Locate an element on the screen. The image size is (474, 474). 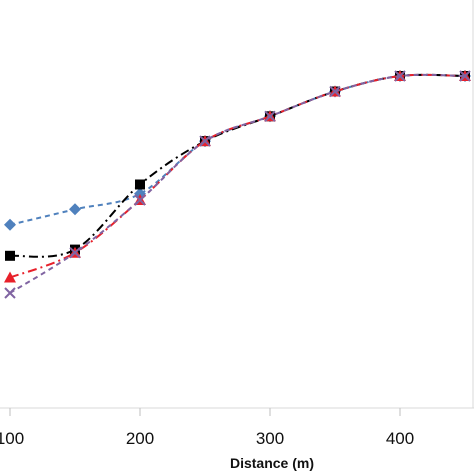
x-tick-label-300: 300 is located at coordinates (270, 438).